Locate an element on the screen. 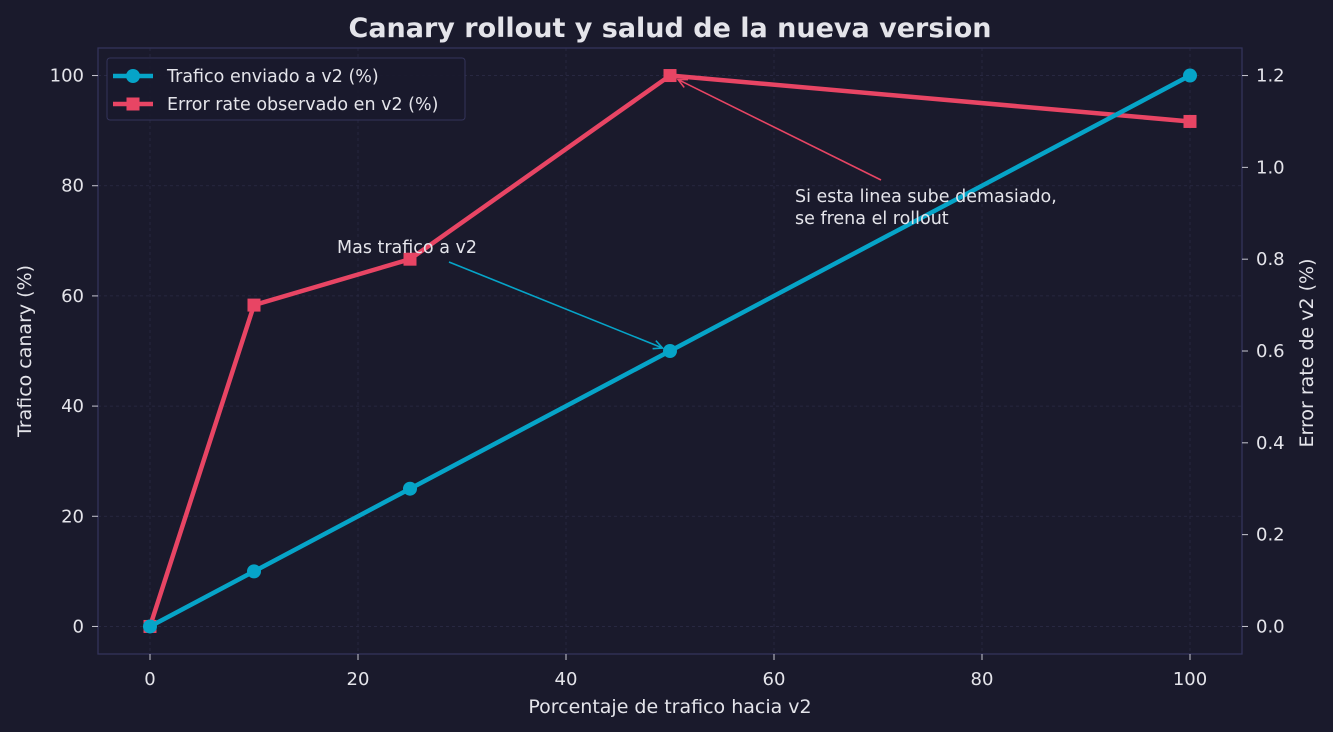 The image size is (1333, 732). legend-entry-0: Trafico enviado a v2 (%) is located at coordinates (246, 77).